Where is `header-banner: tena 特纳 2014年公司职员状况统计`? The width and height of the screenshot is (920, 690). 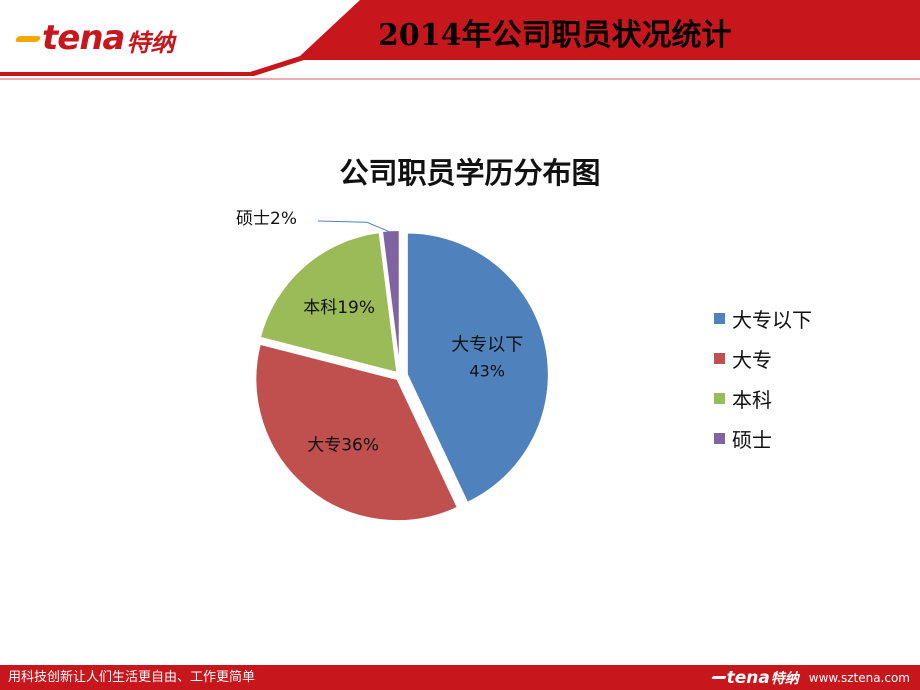 header-banner: tena 特纳 2014年公司职员状况统计 is located at coordinates (460, 41).